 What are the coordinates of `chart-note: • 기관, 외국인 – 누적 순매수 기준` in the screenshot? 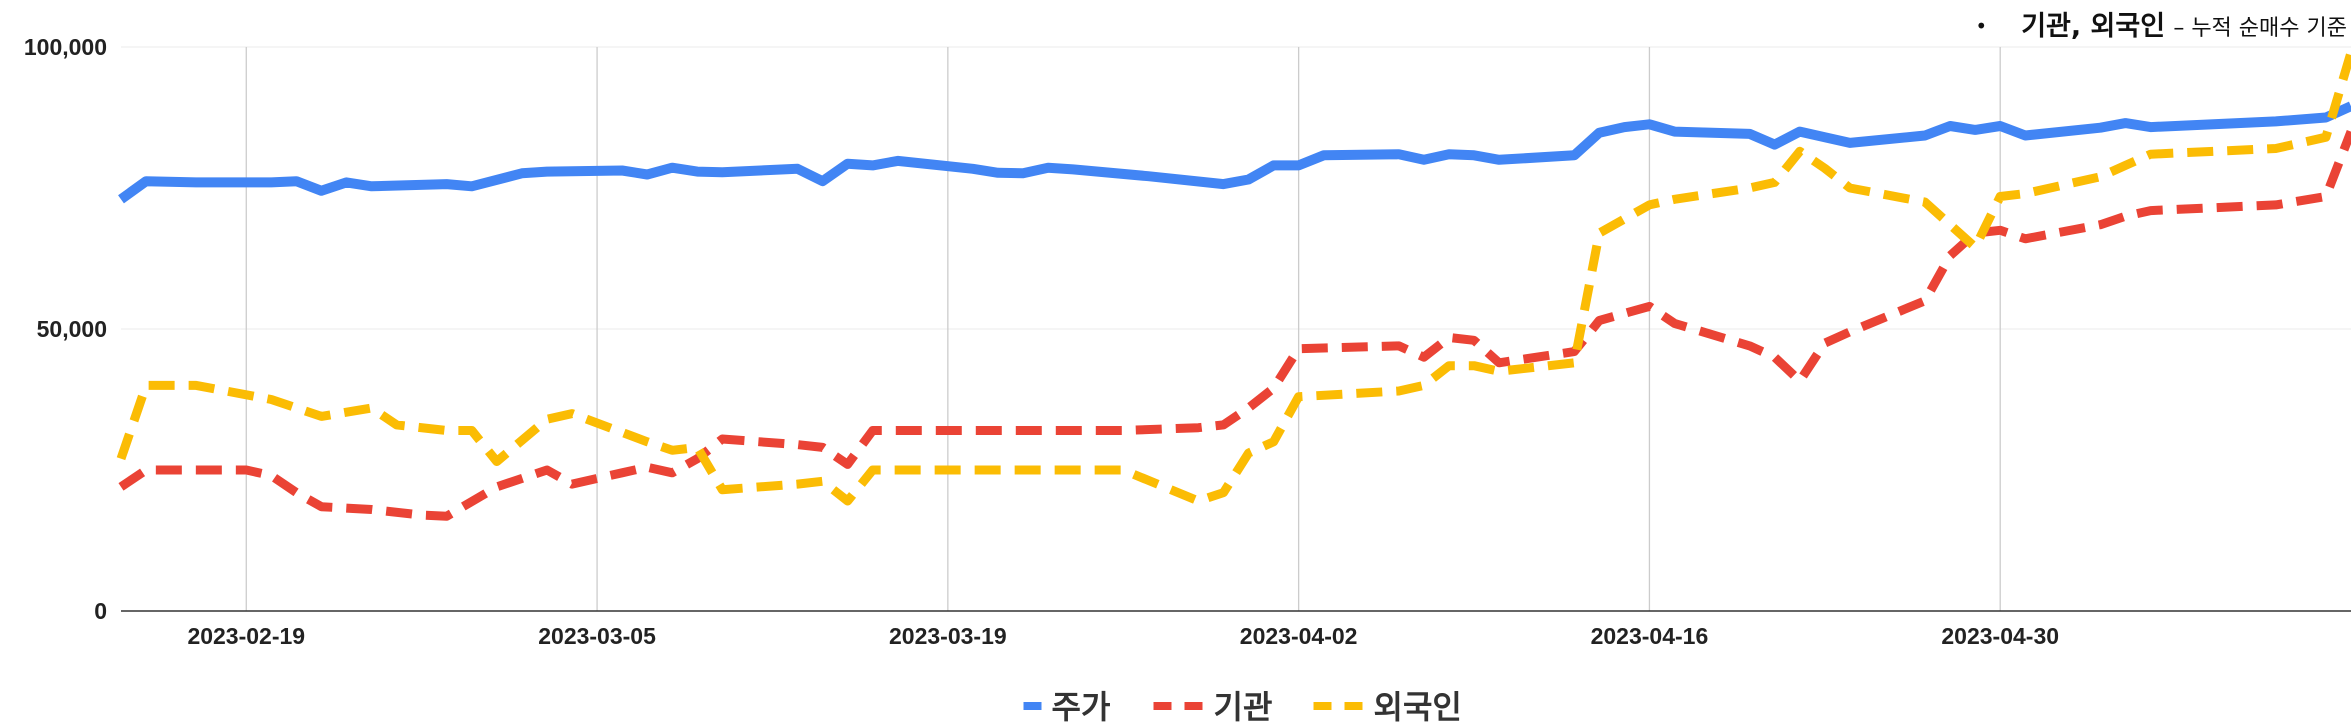 It's located at (2161, 23).